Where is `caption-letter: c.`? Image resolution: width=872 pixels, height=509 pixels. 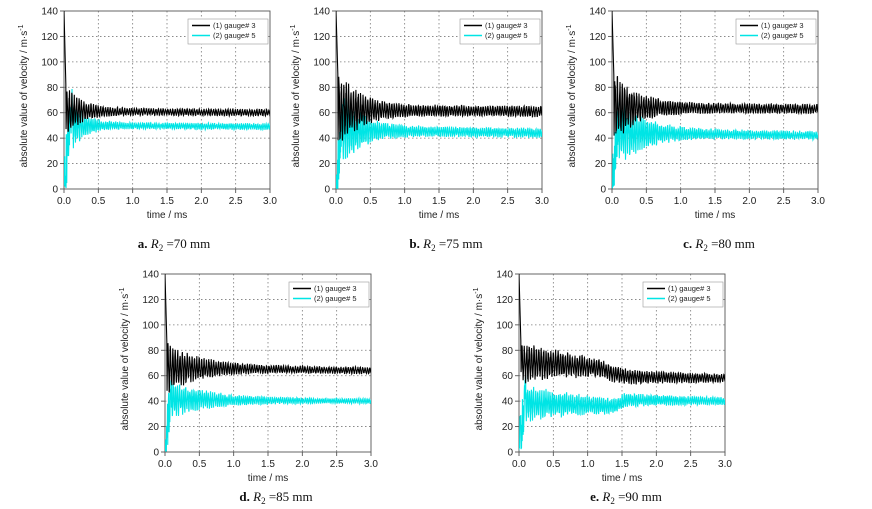
caption-letter: c. is located at coordinates (689, 243).